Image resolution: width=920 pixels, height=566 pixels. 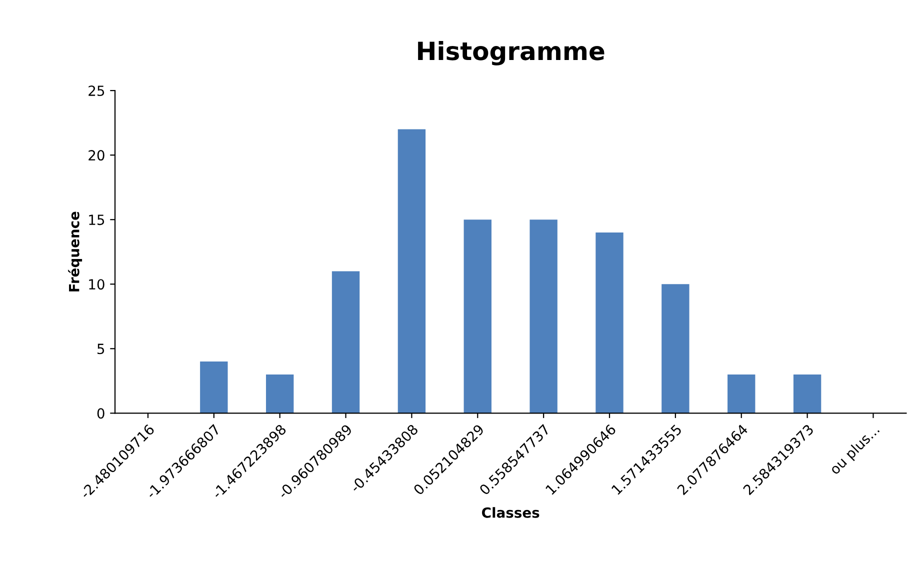 I want to click on x-axis-title: Classes, so click(x=511, y=512).